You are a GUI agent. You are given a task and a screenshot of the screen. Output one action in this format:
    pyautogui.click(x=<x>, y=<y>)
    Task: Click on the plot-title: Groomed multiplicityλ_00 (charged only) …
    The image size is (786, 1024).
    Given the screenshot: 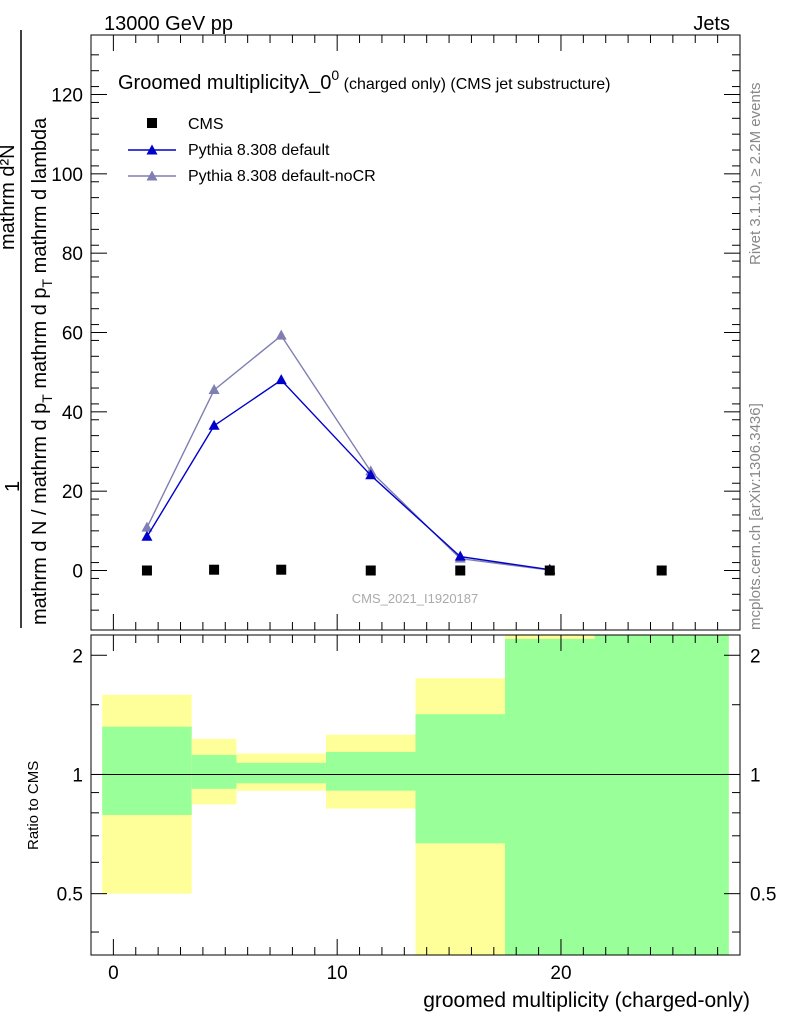 What is the action you would take?
    pyautogui.click(x=364, y=80)
    